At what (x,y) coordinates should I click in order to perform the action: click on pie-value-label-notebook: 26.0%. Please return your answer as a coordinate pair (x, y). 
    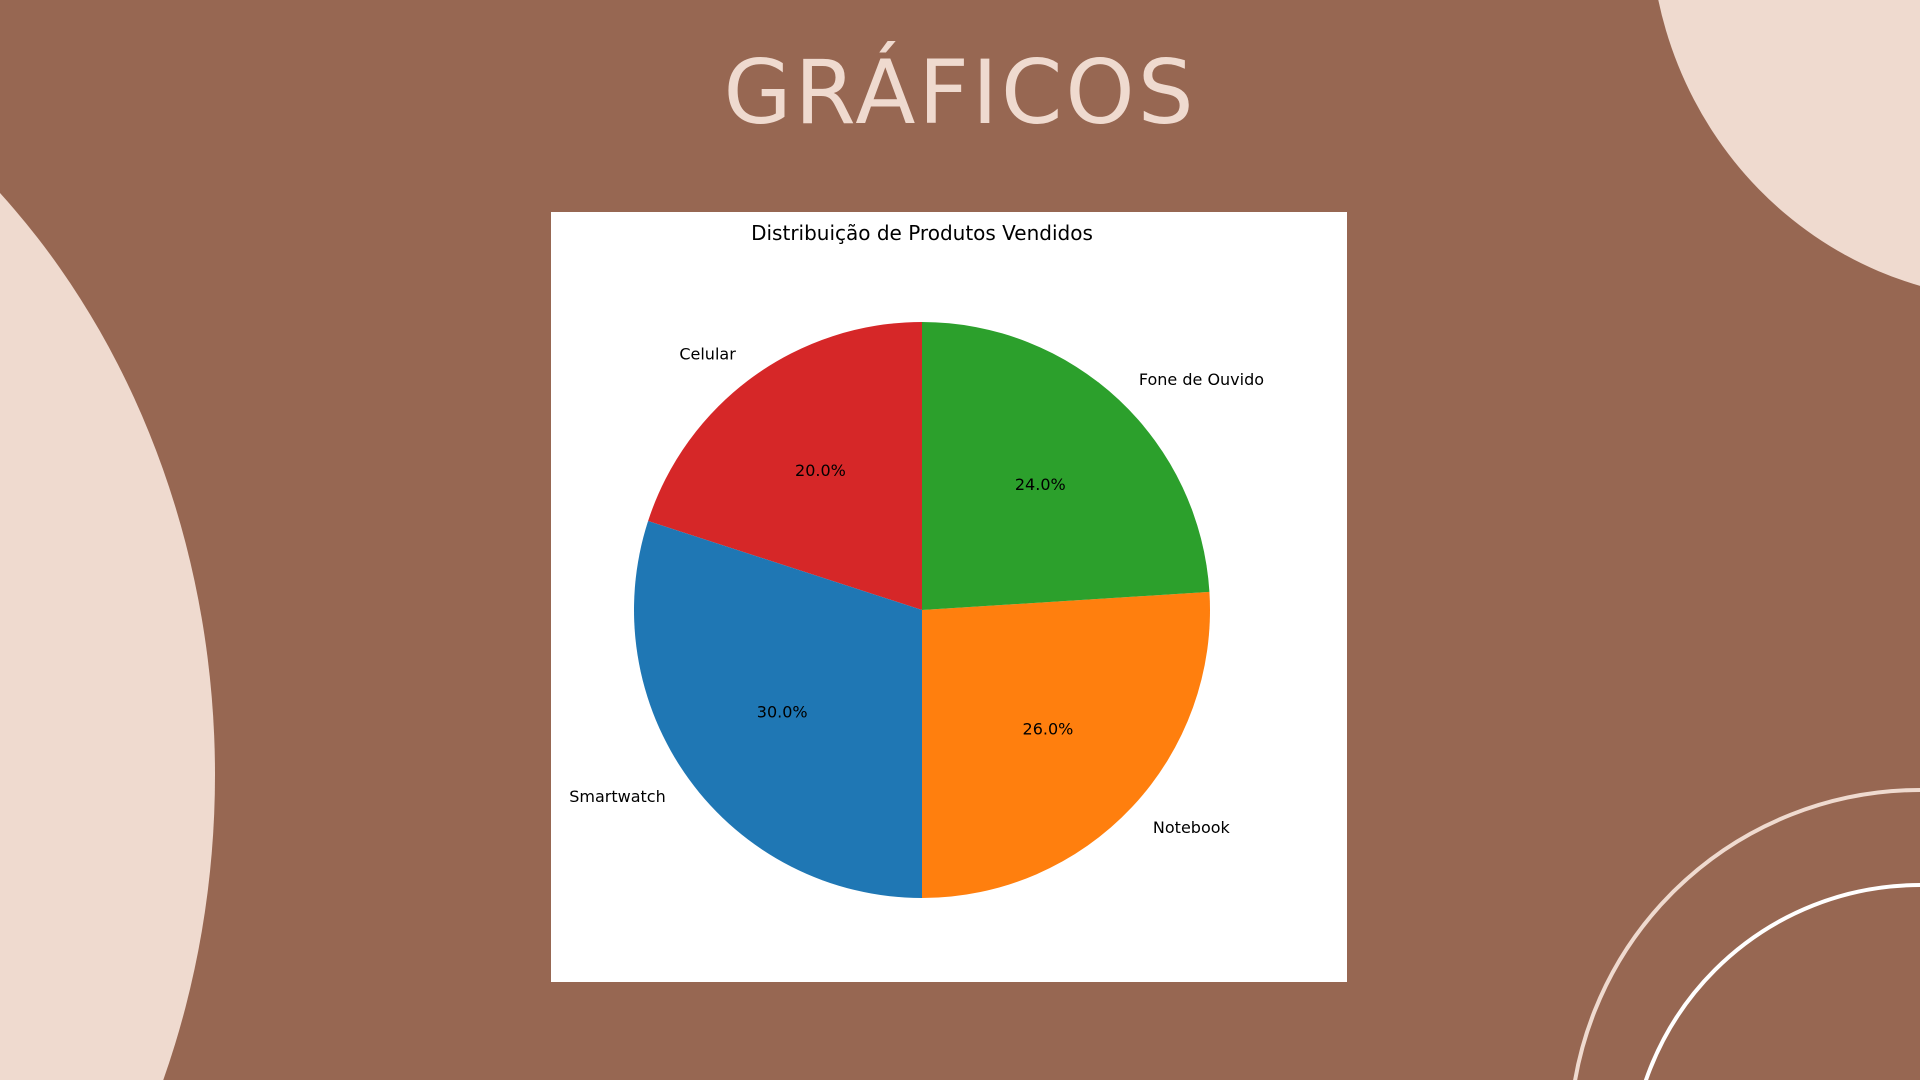
    Looking at the image, I should click on (1048, 728).